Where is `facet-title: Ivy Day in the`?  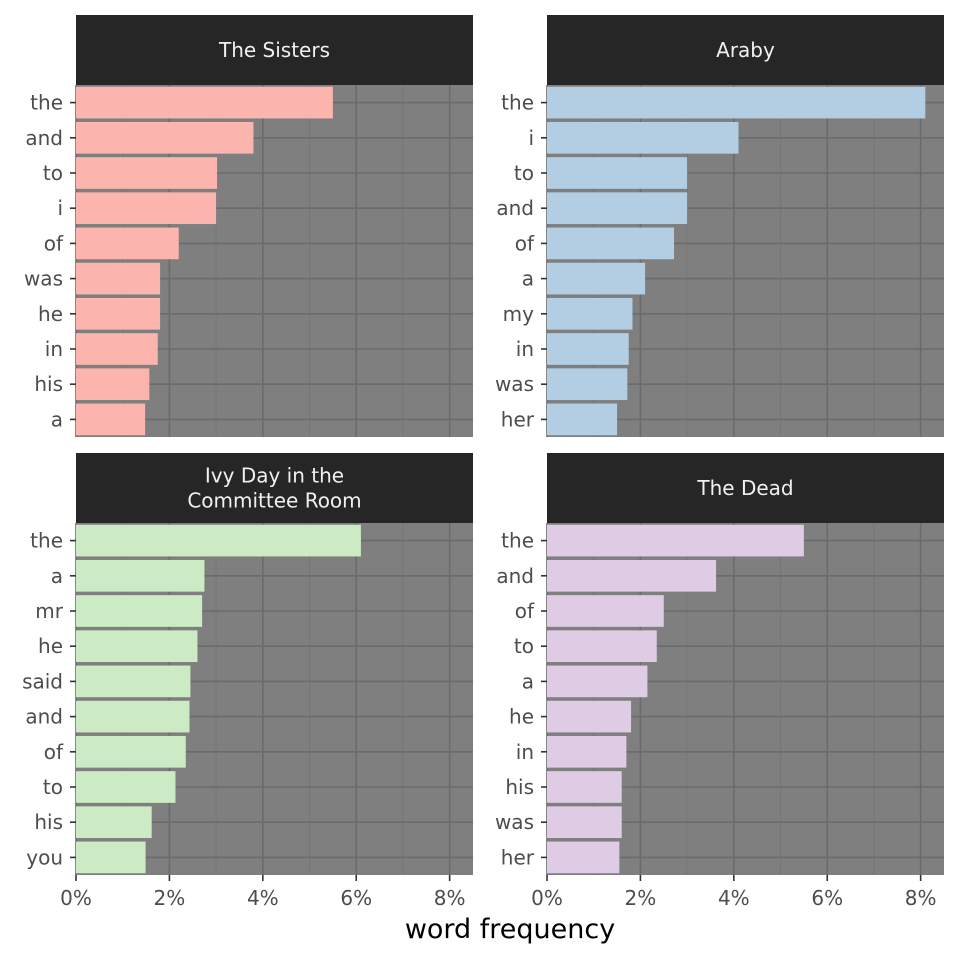
facet-title: Ivy Day in the is located at coordinates (274, 476).